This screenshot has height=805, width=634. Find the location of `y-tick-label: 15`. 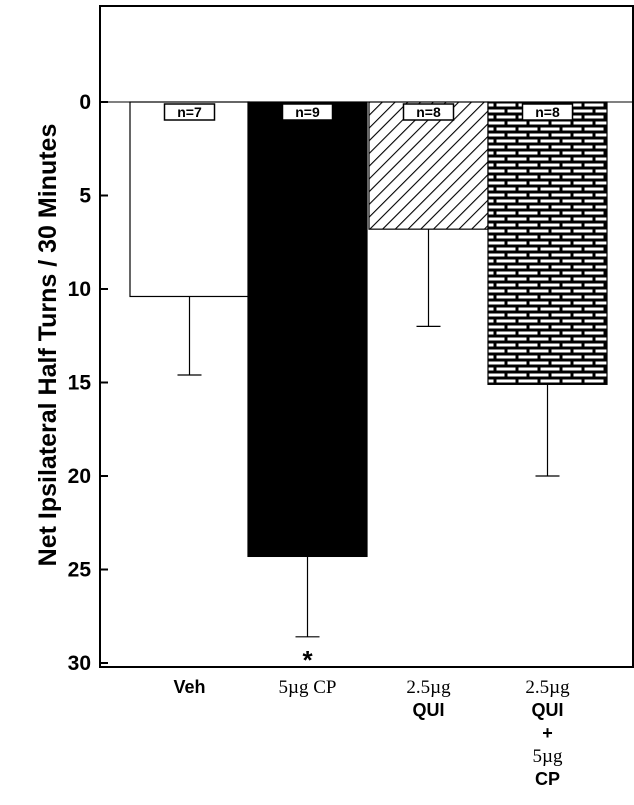

y-tick-label: 15 is located at coordinates (80, 383).